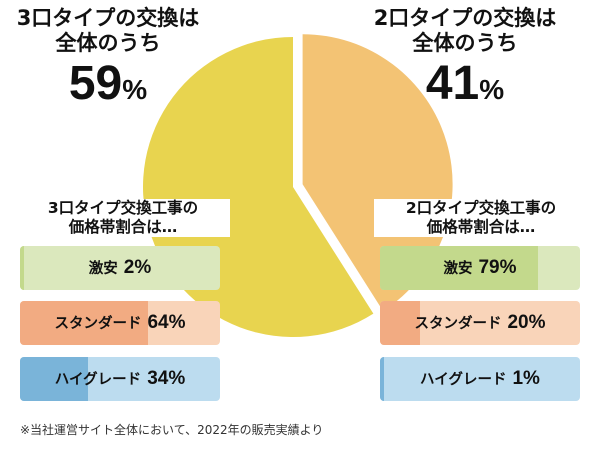 This screenshot has height=450, width=600. Describe the element at coordinates (98, 380) in the screenshot. I see `left-bar-high-category: ハイグレード` at that location.